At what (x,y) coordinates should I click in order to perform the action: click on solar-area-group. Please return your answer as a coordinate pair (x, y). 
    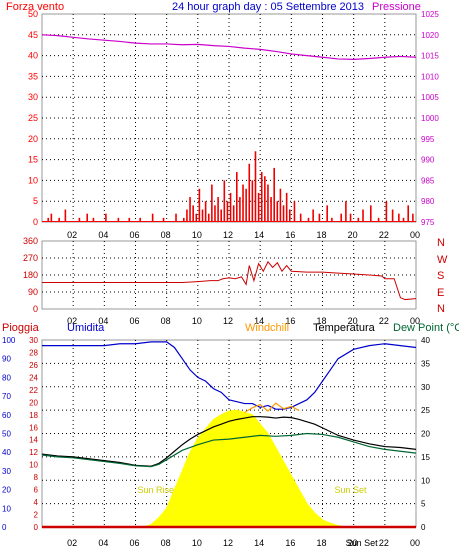
    Looking at the image, I should click on (244, 468).